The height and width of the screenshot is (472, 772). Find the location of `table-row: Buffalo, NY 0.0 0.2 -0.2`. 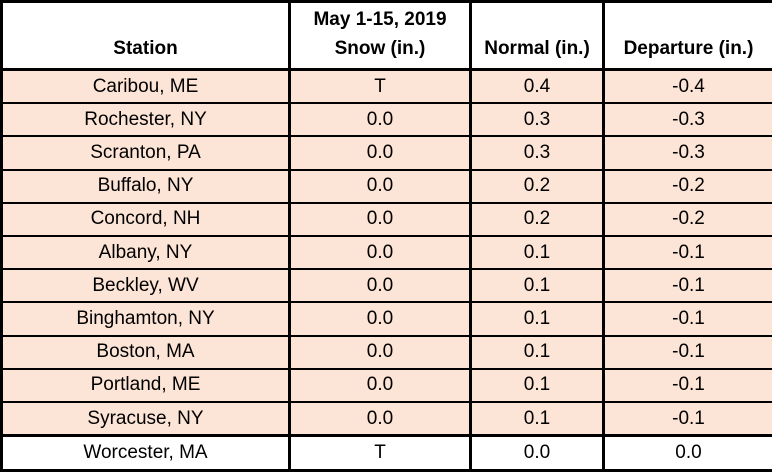

table-row: Buffalo, NY 0.0 0.2 -0.2 is located at coordinates (386, 186).